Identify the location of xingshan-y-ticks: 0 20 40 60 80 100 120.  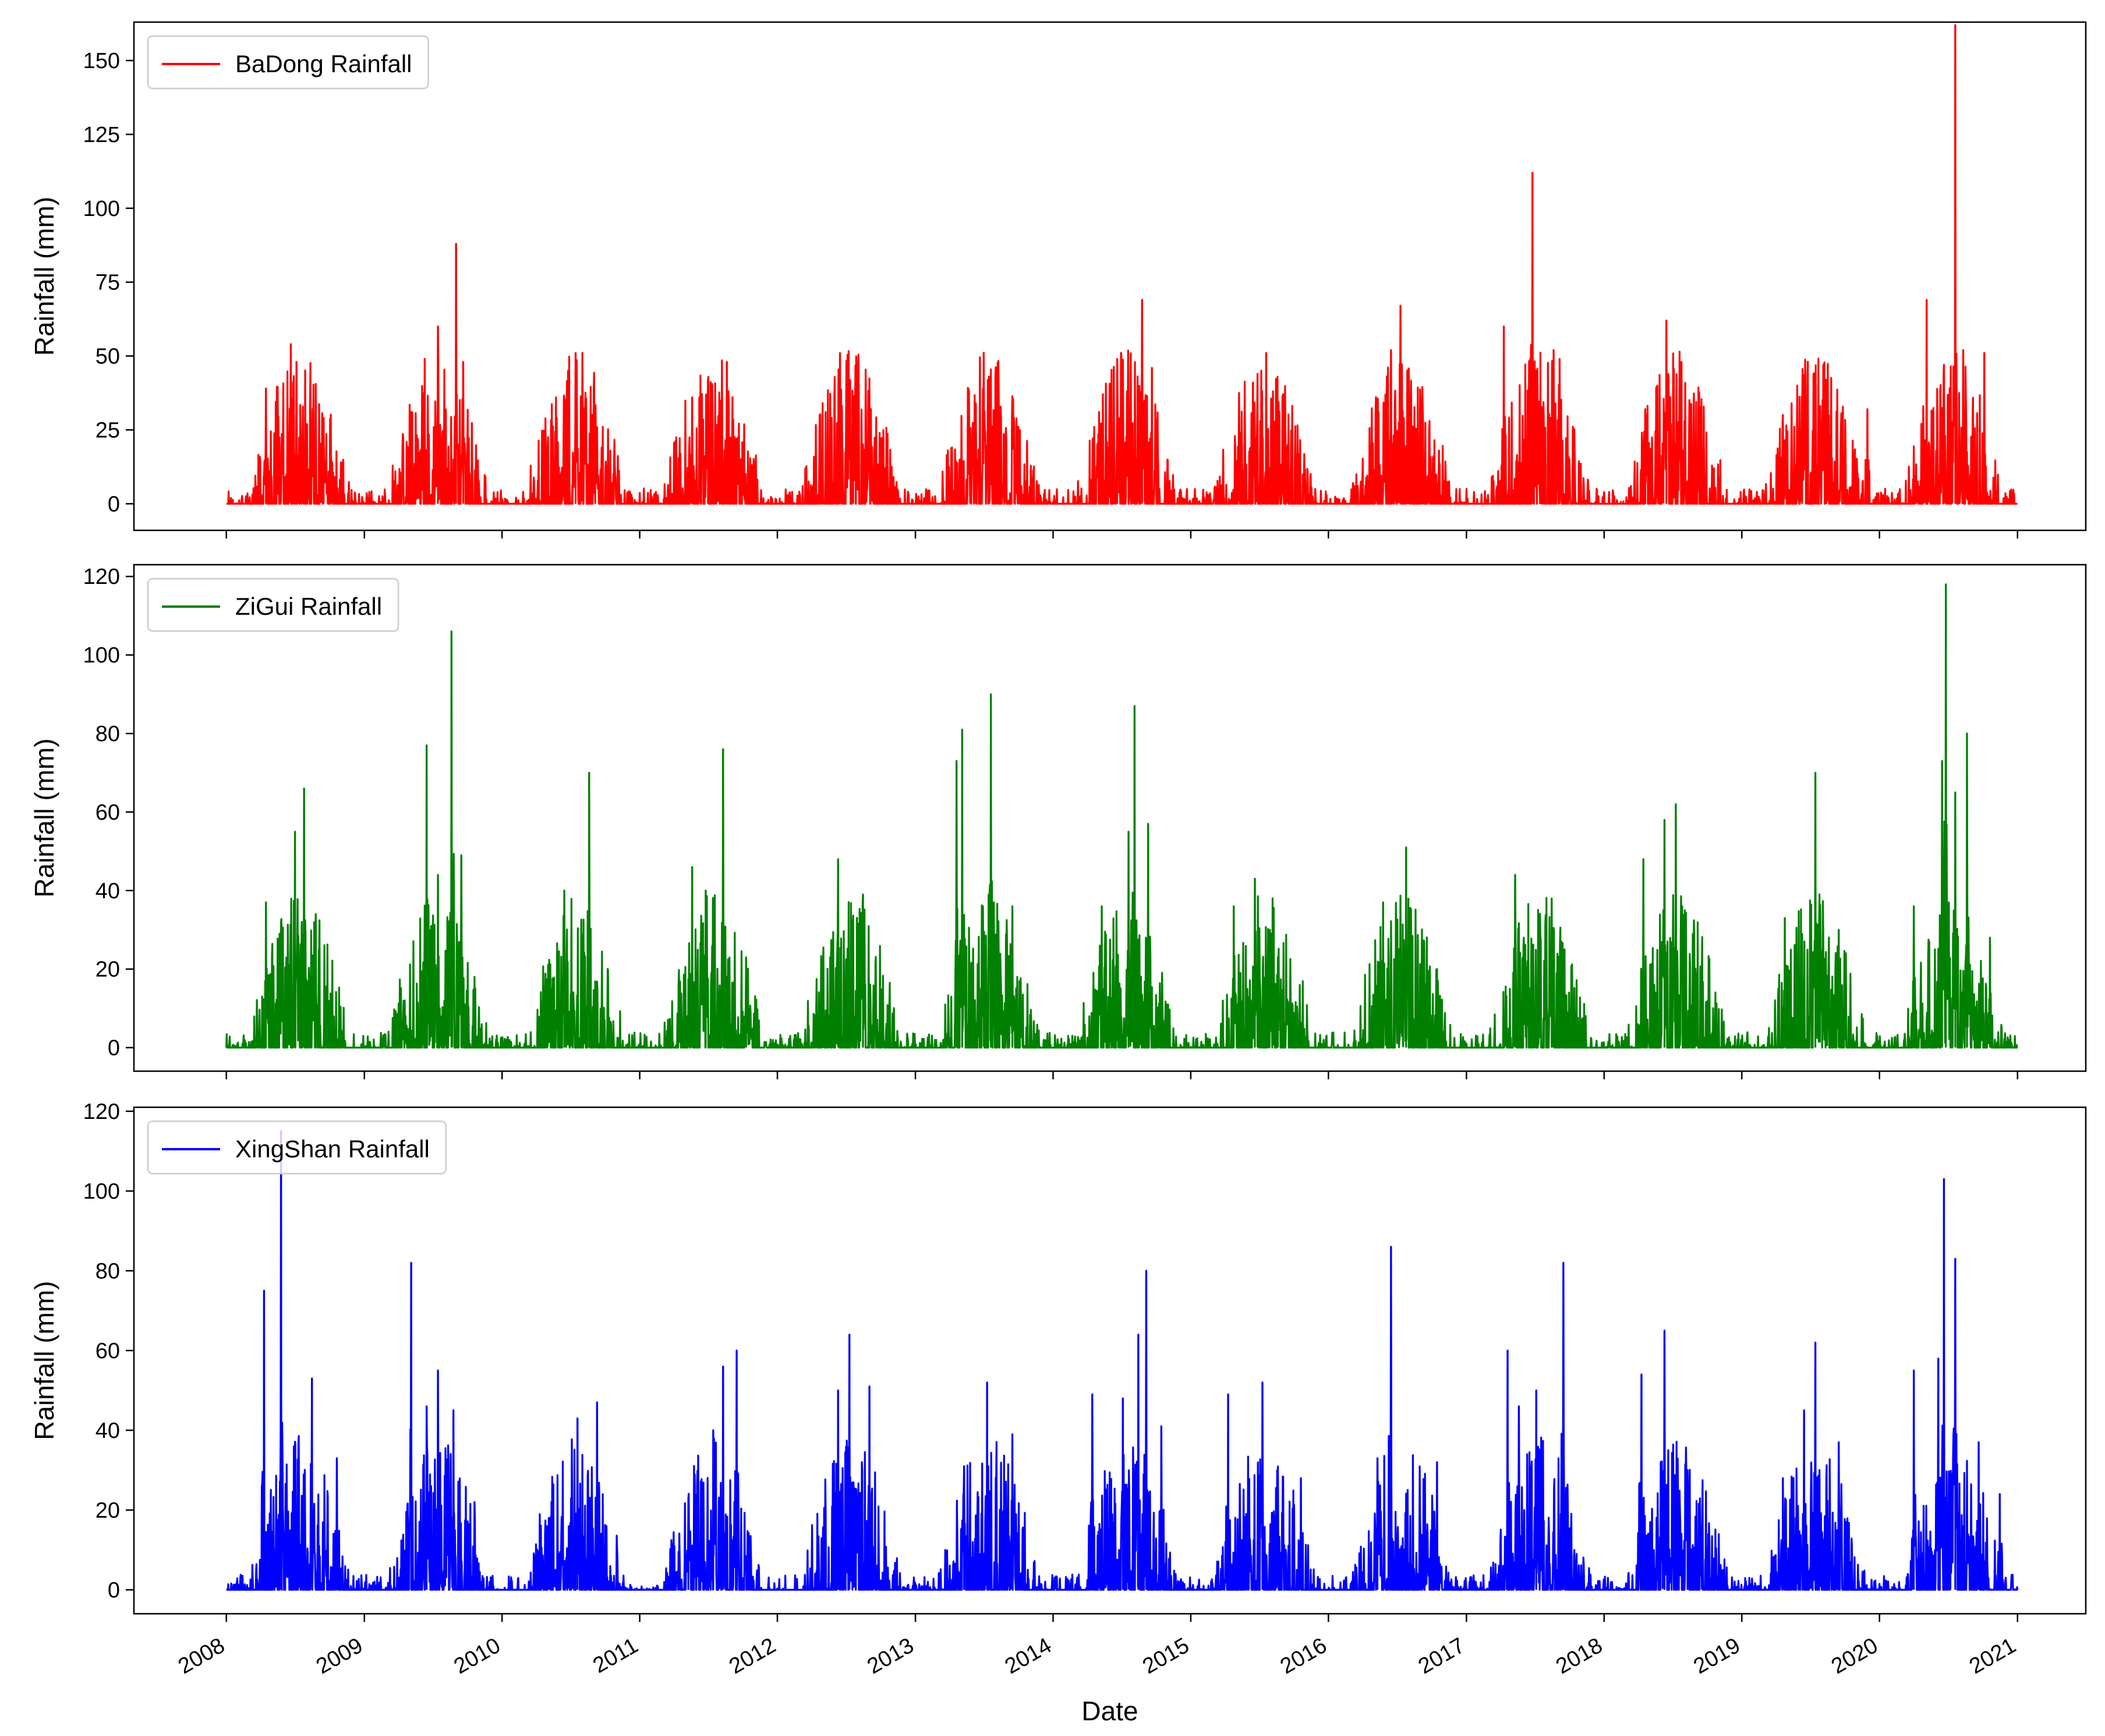
(108, 1351).